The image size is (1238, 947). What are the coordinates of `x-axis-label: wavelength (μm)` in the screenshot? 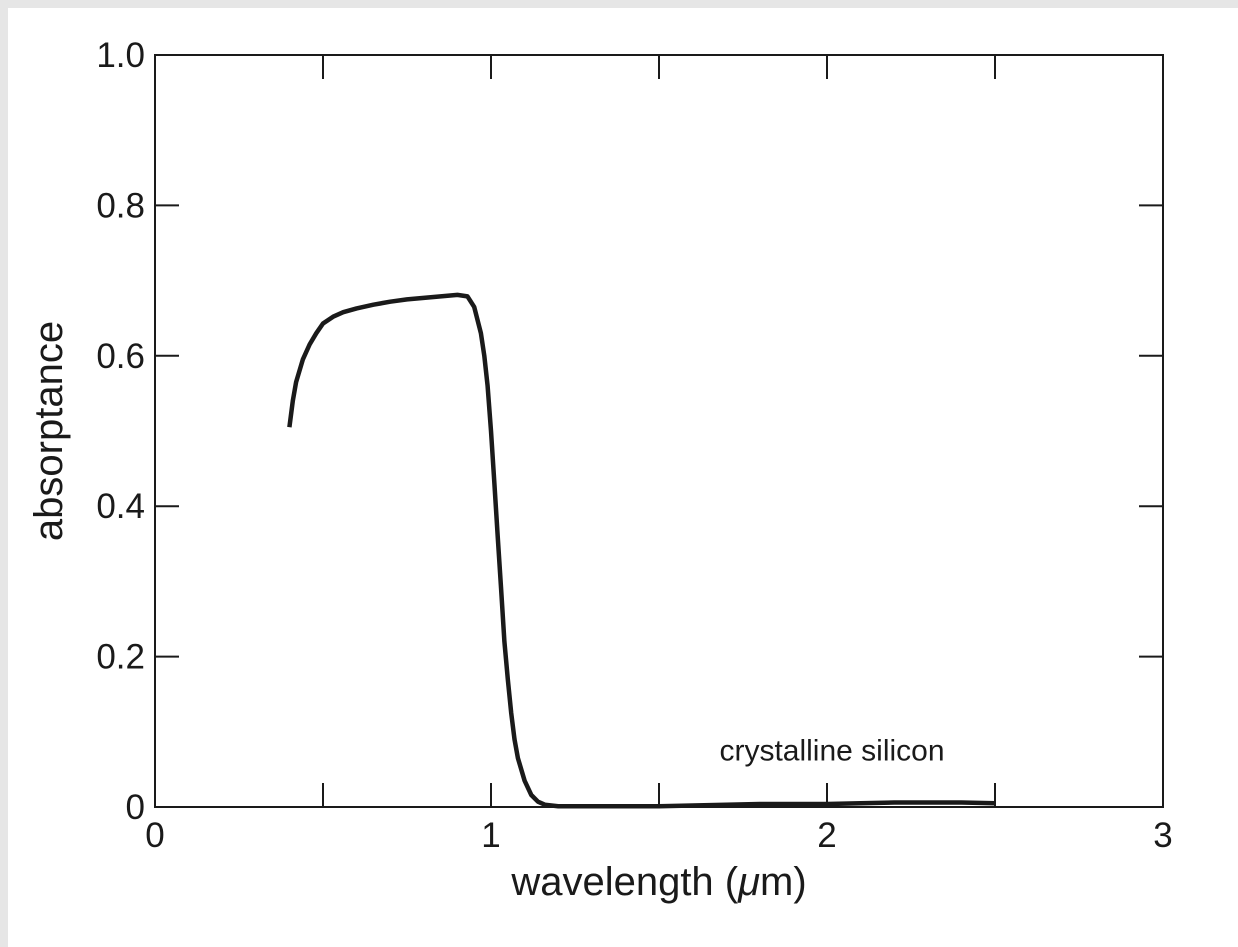 It's located at (658, 882).